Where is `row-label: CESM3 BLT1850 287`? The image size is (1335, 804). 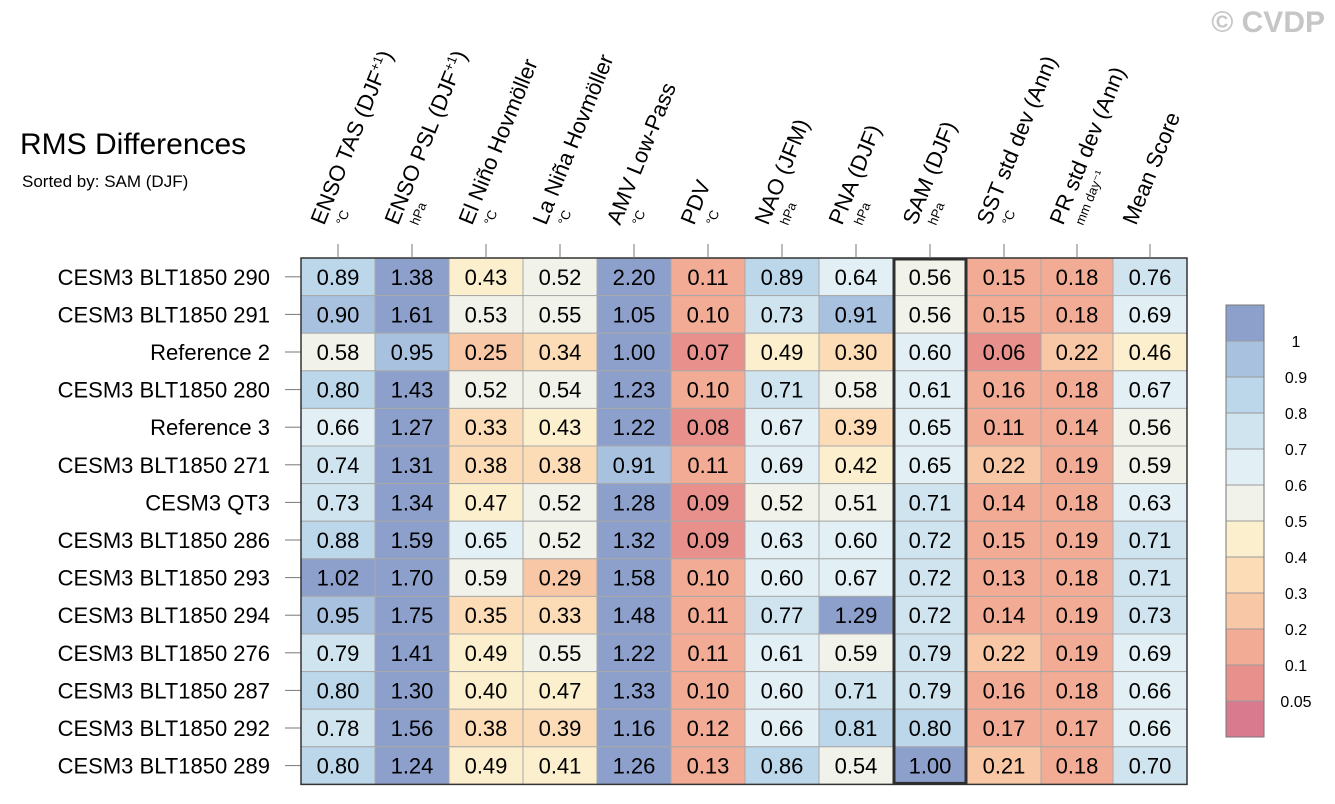
row-label: CESM3 BLT1850 287 is located at coordinates (164, 690).